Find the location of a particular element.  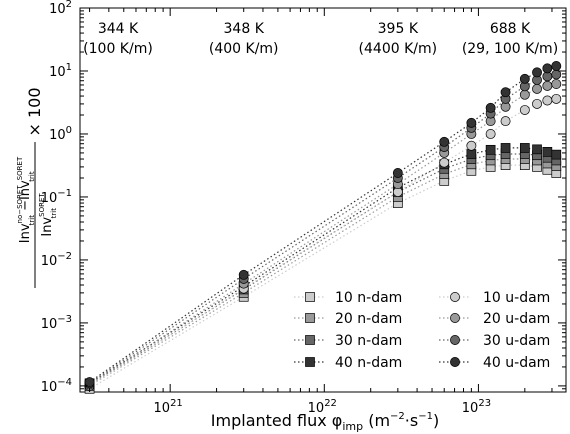

annotation-temperature: 348 K is located at coordinates (244, 29).